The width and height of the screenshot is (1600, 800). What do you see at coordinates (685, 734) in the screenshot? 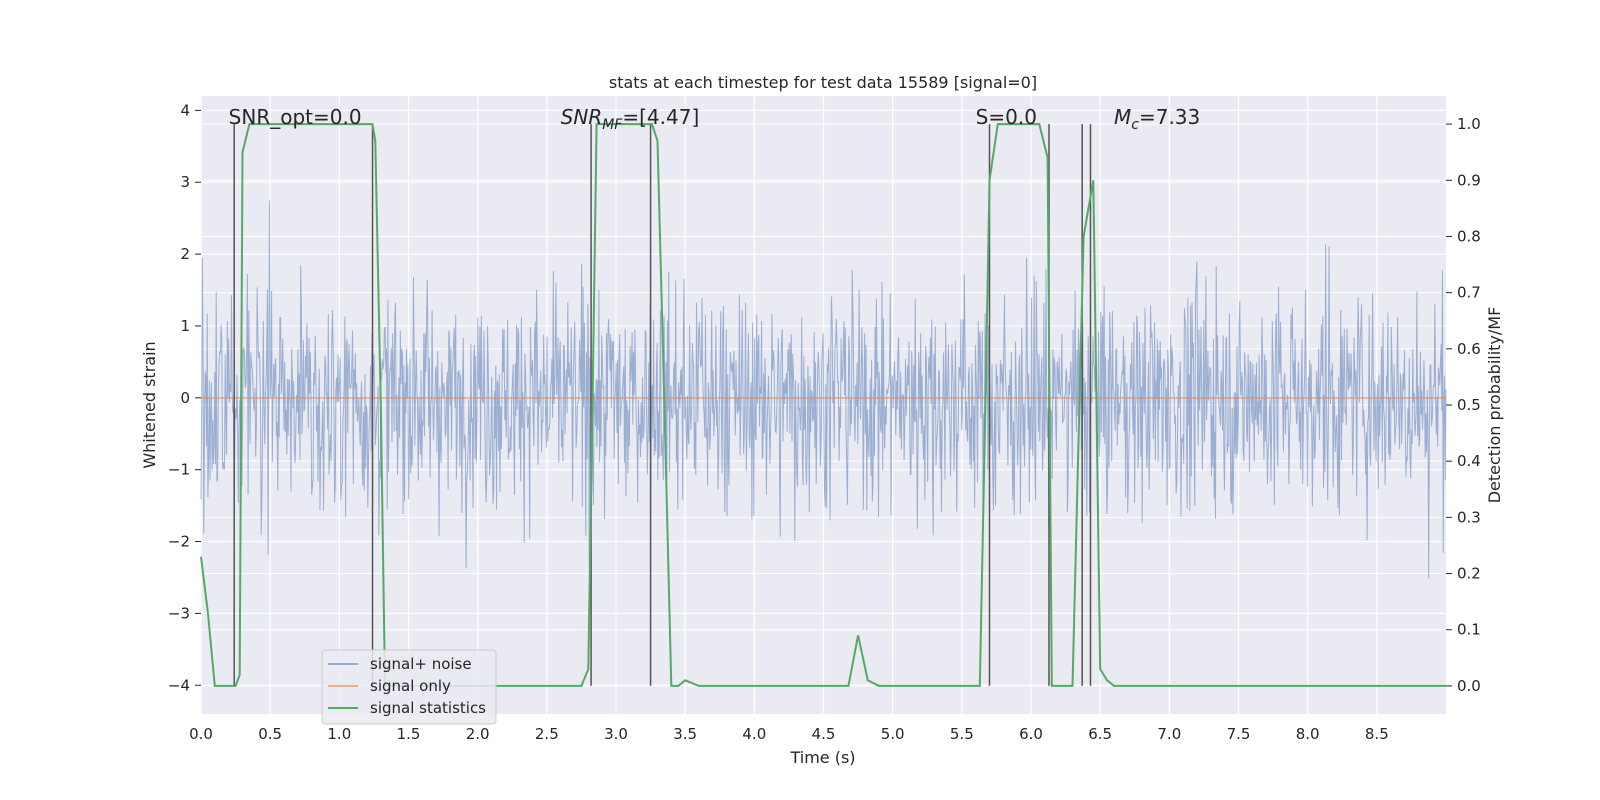
I see `x-tick-label-7: 3.5` at bounding box center [685, 734].